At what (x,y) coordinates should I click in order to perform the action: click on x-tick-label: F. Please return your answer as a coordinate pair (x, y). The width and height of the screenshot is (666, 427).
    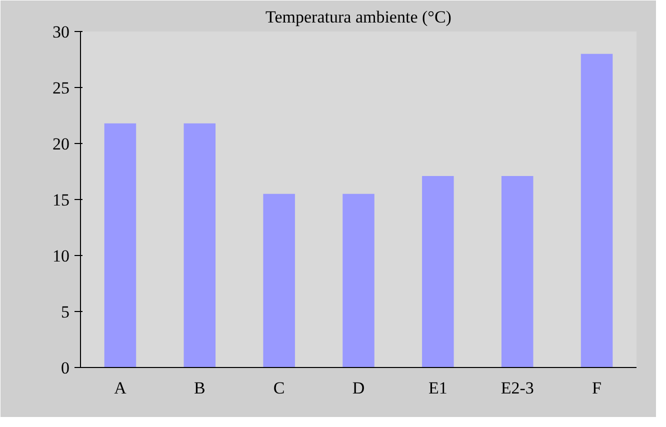
    Looking at the image, I should click on (597, 388).